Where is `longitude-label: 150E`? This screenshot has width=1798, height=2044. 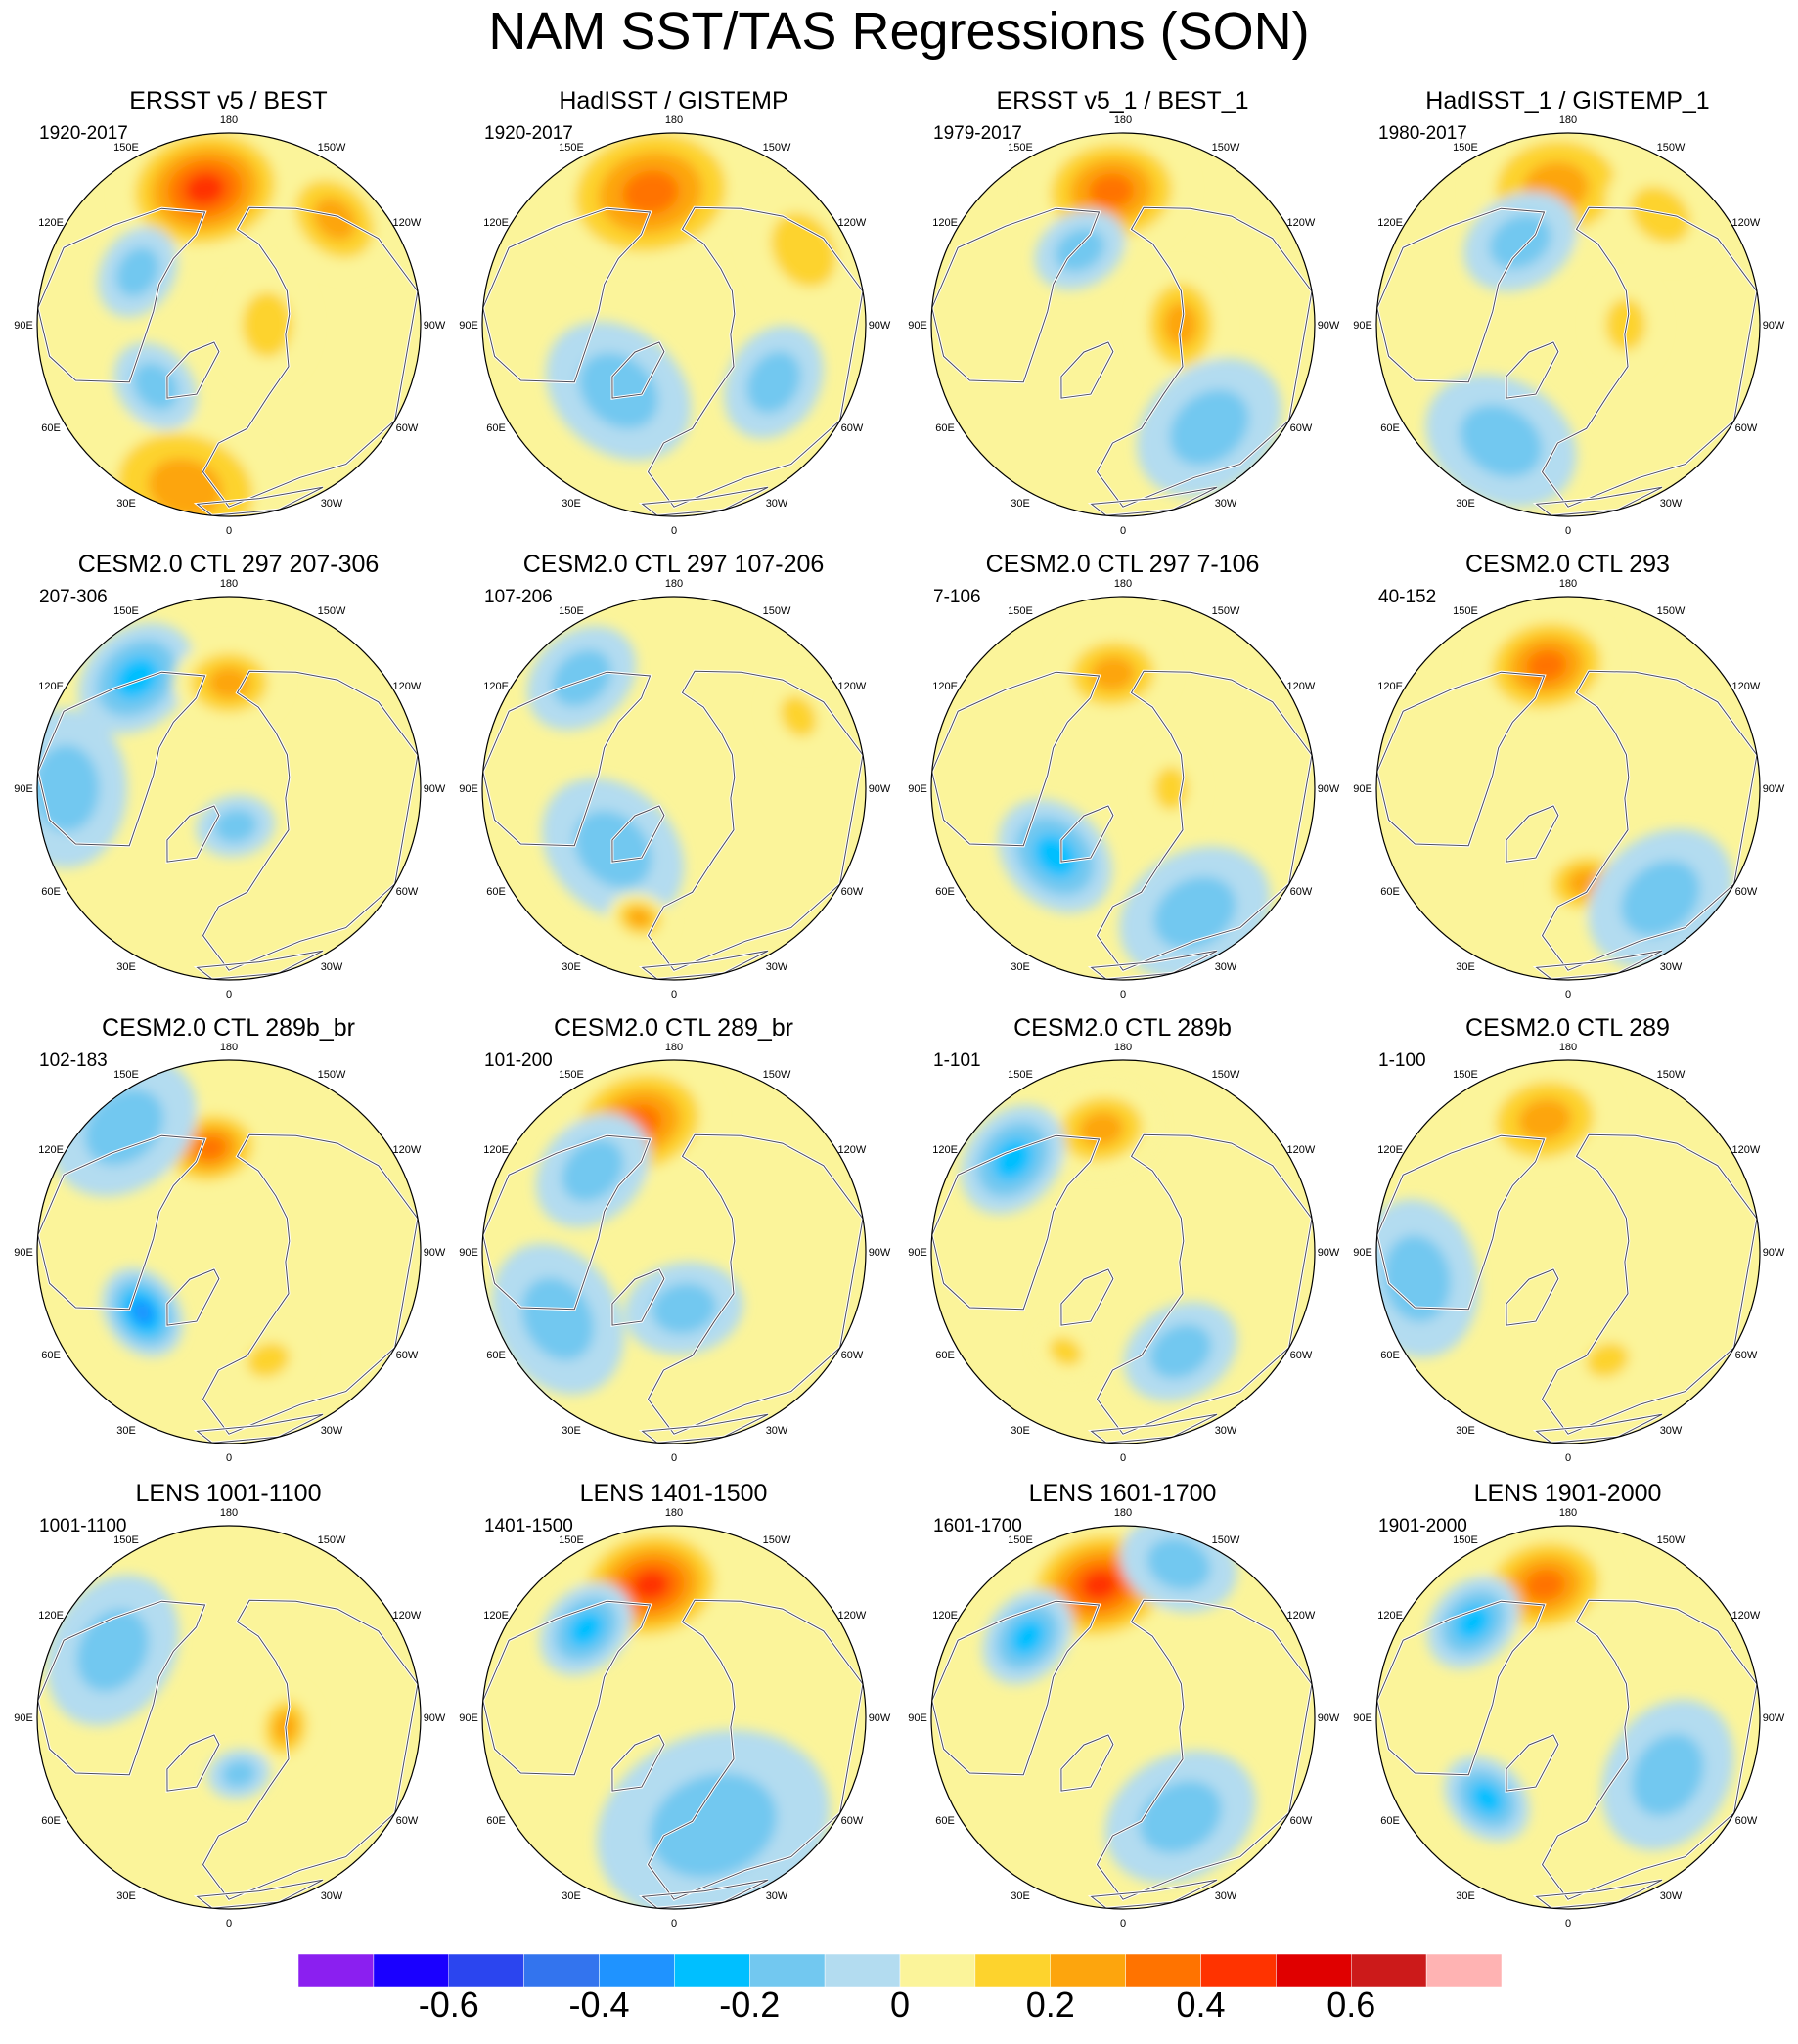 longitude-label: 150E is located at coordinates (1465, 1075).